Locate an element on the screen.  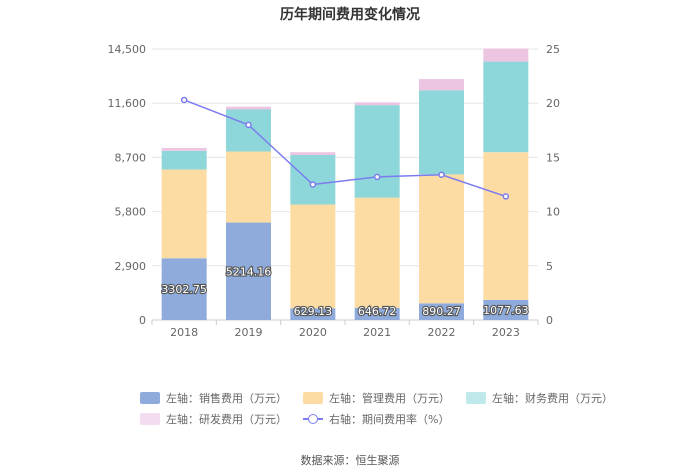
x-tick-label: 2021 is located at coordinates (377, 332).